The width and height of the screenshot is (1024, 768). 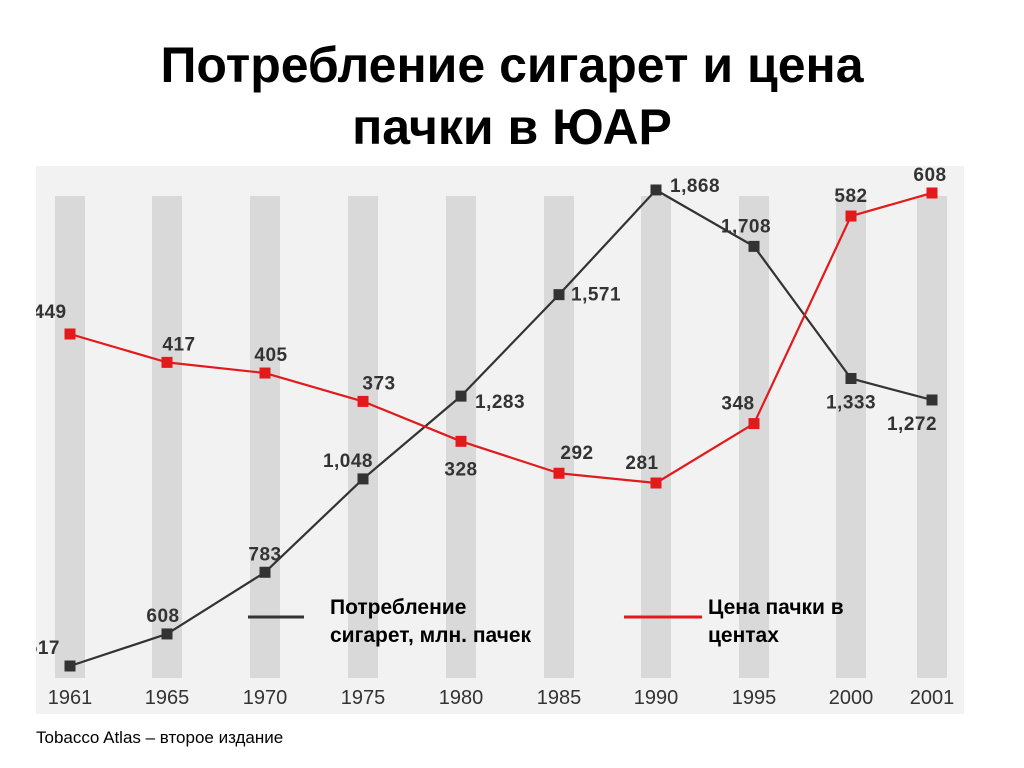 I want to click on x-tick-label-1975: 1975, so click(x=363, y=698).